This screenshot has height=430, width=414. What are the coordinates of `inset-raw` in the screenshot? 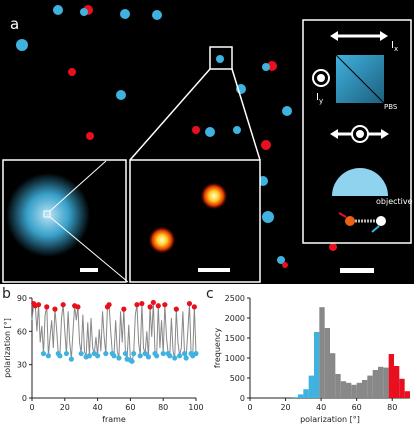 It's located at (195, 221).